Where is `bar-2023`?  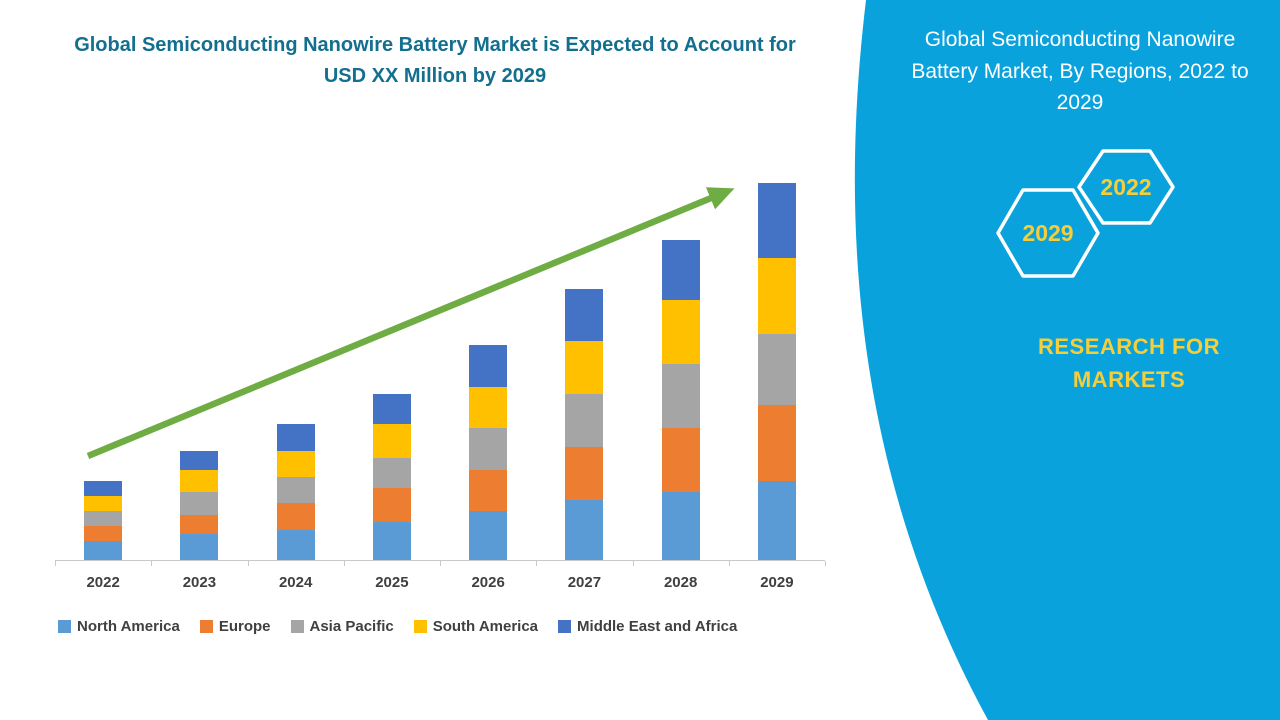
bar-2023 is located at coordinates (199, 505).